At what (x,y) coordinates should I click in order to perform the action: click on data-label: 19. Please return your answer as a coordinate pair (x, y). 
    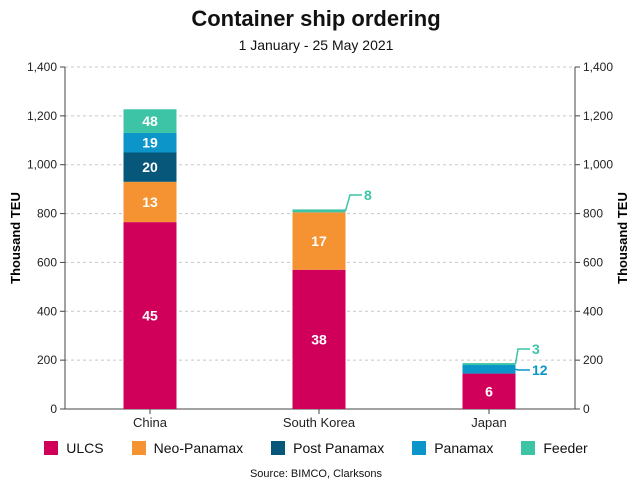
    Looking at the image, I should click on (150, 143).